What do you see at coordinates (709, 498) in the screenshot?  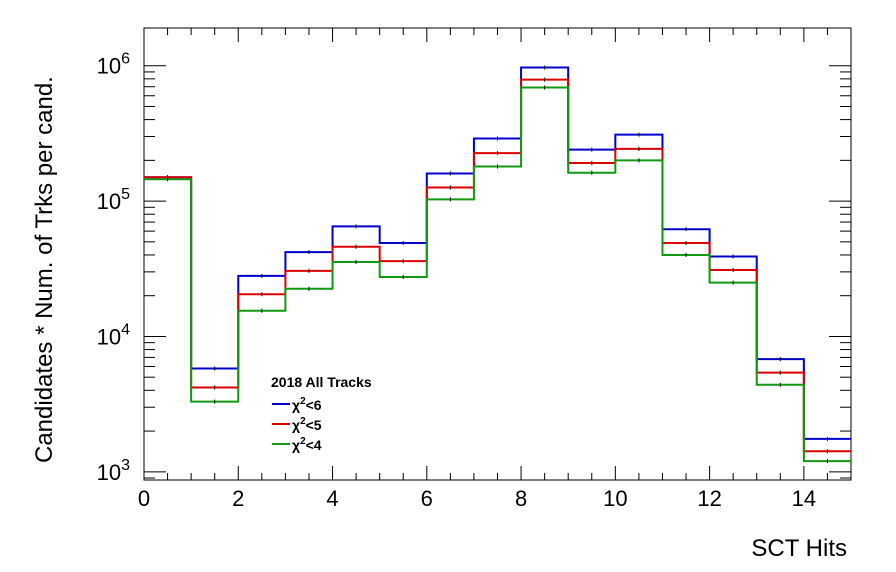 I see `x-tick-label: 12` at bounding box center [709, 498].